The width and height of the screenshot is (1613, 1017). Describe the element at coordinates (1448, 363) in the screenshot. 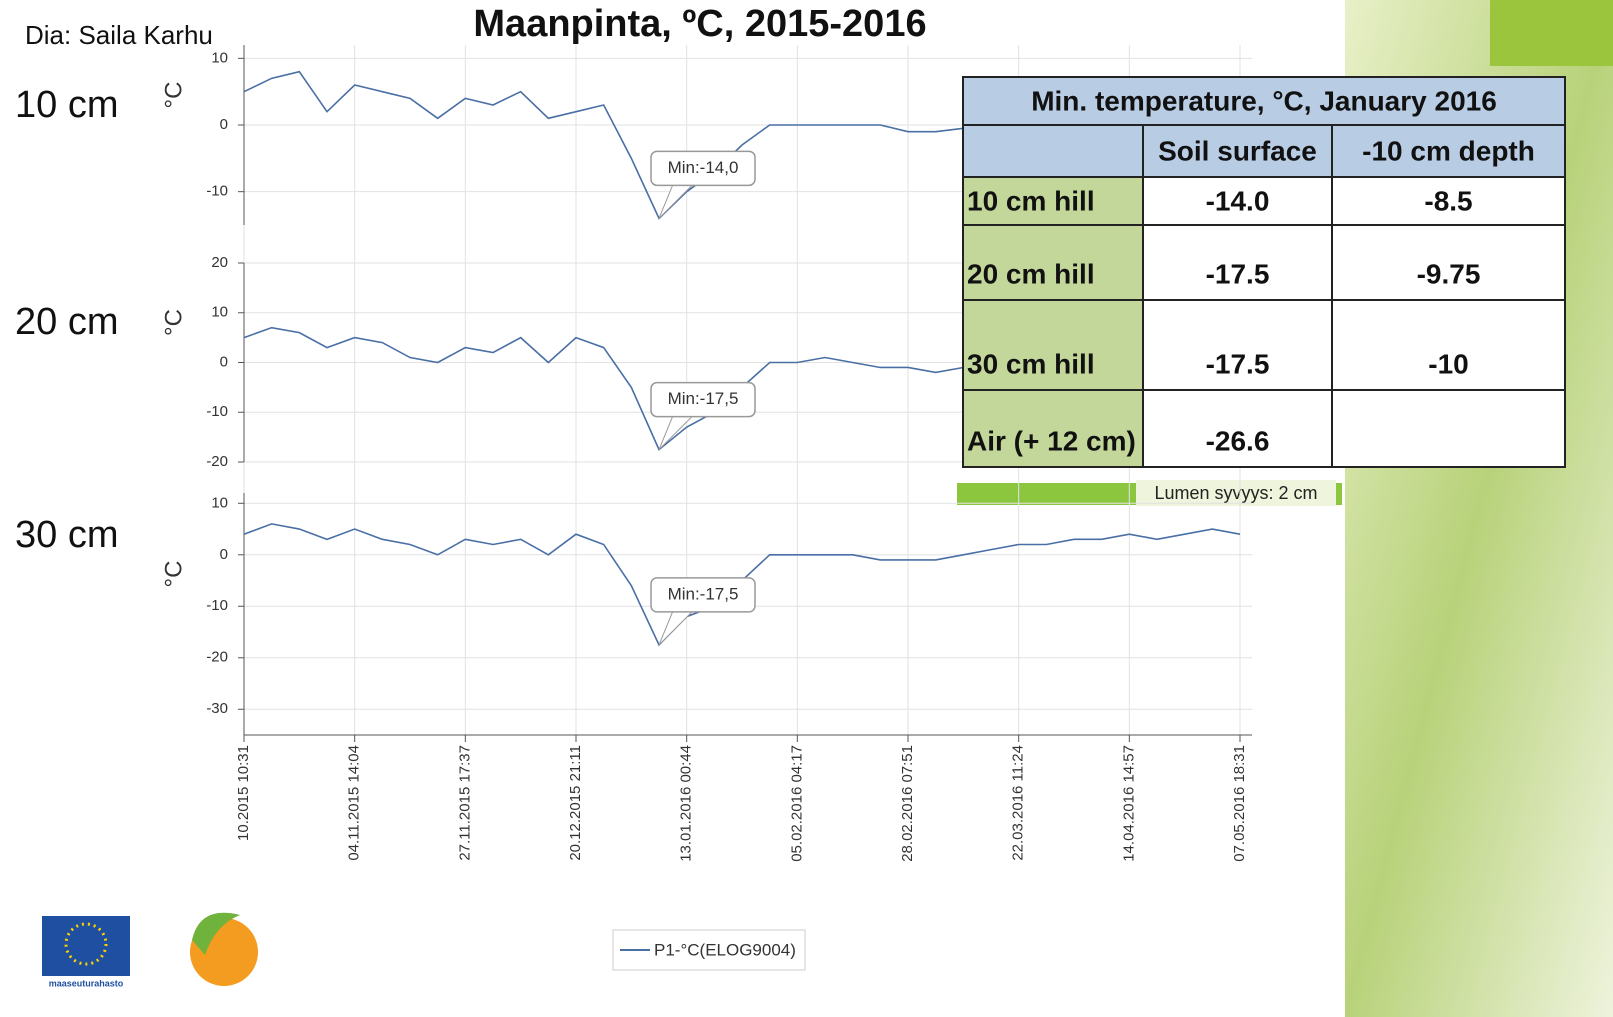

I see `cell-value: -10` at that location.